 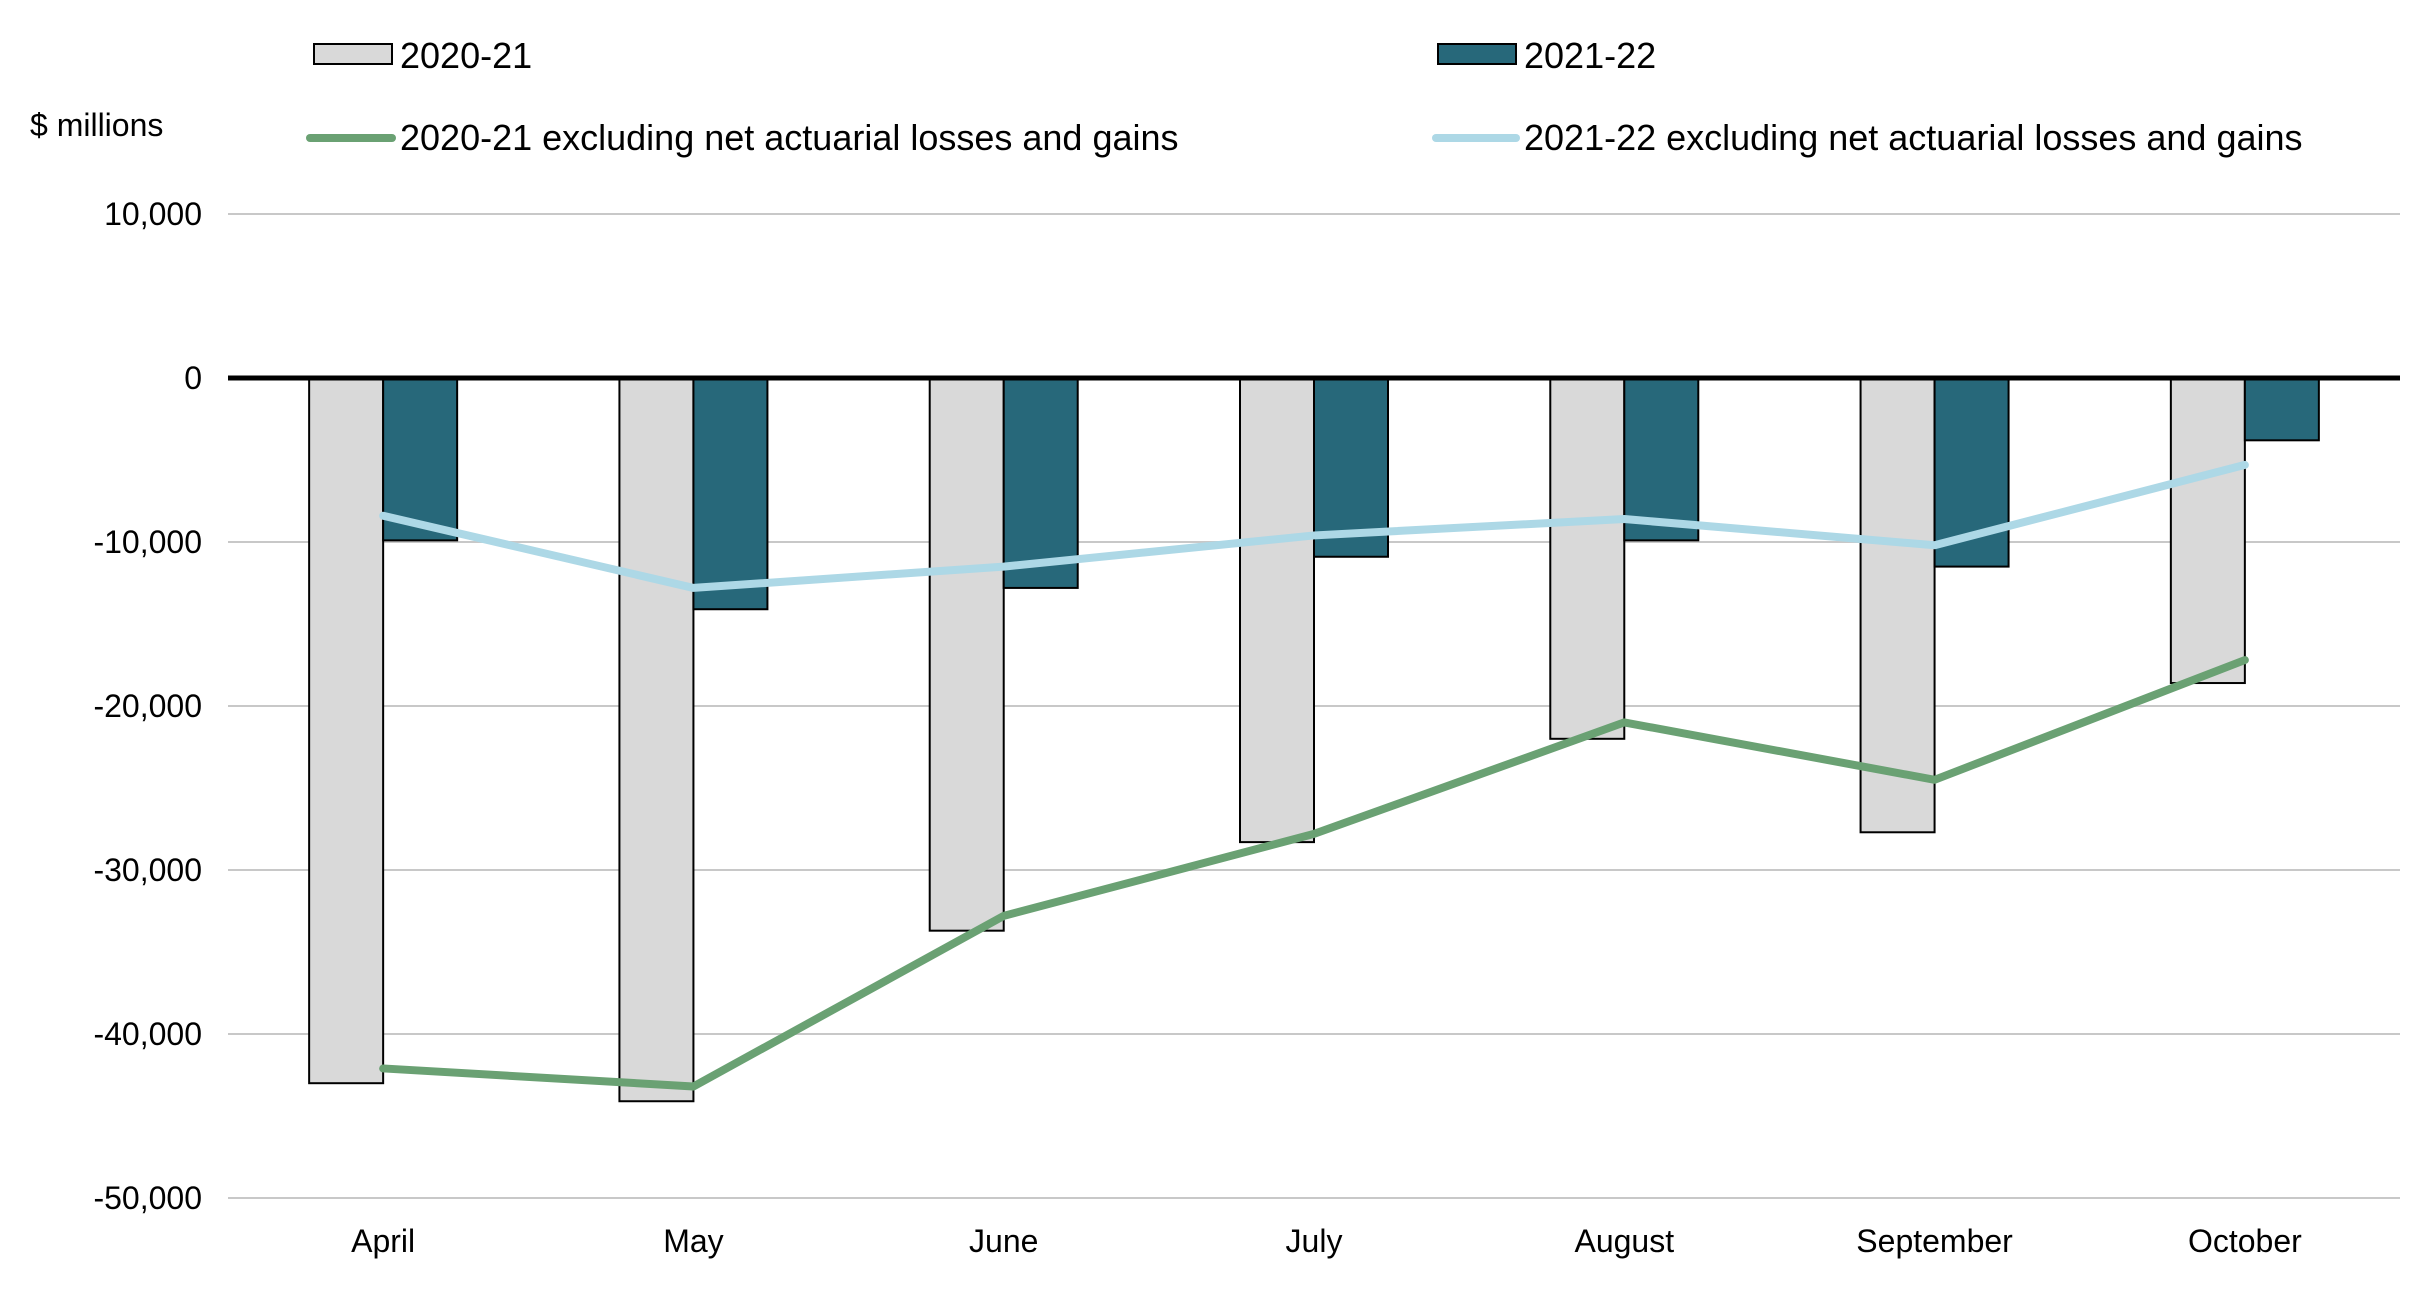 What do you see at coordinates (966, 654) in the screenshot?
I see `bar-2020-21-june` at bounding box center [966, 654].